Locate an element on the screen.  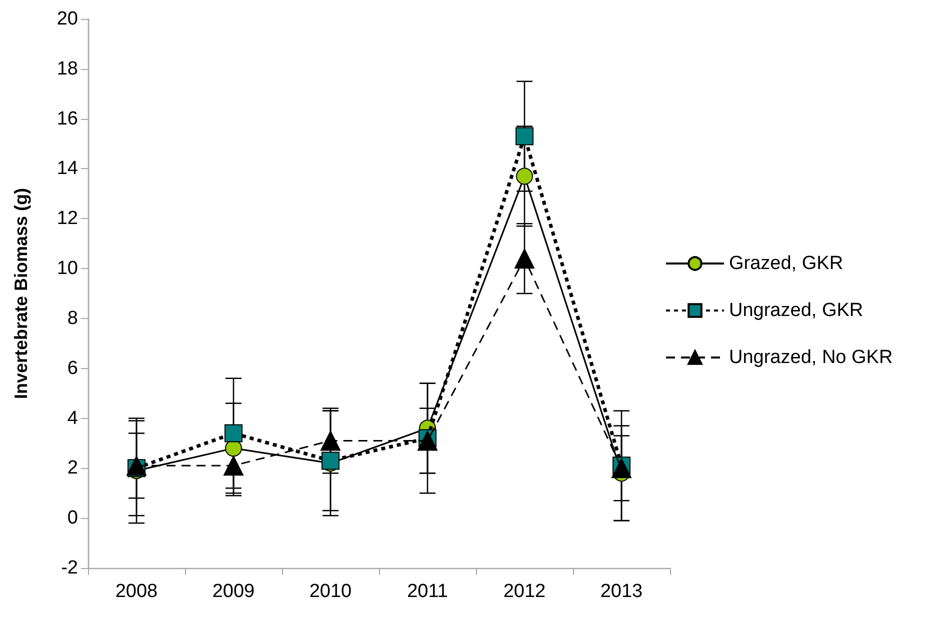
x-tick-label: 2009 is located at coordinates (233, 591).